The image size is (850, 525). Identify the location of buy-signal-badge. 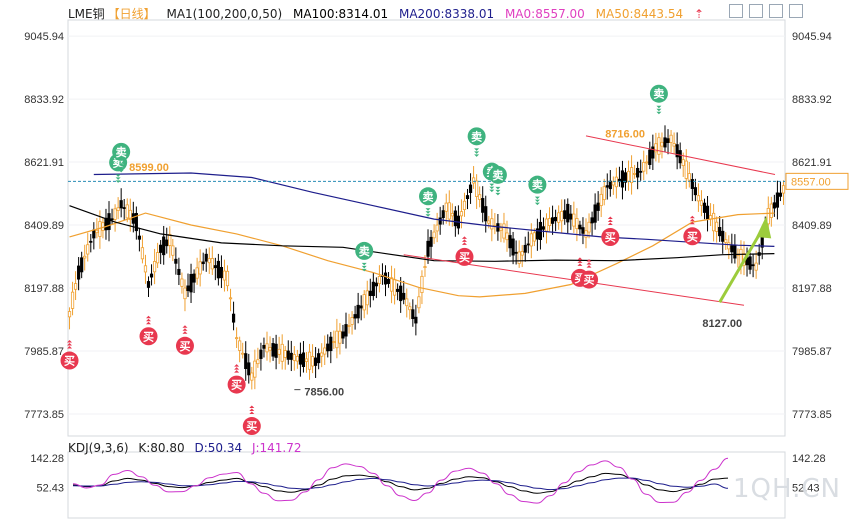
(148, 336).